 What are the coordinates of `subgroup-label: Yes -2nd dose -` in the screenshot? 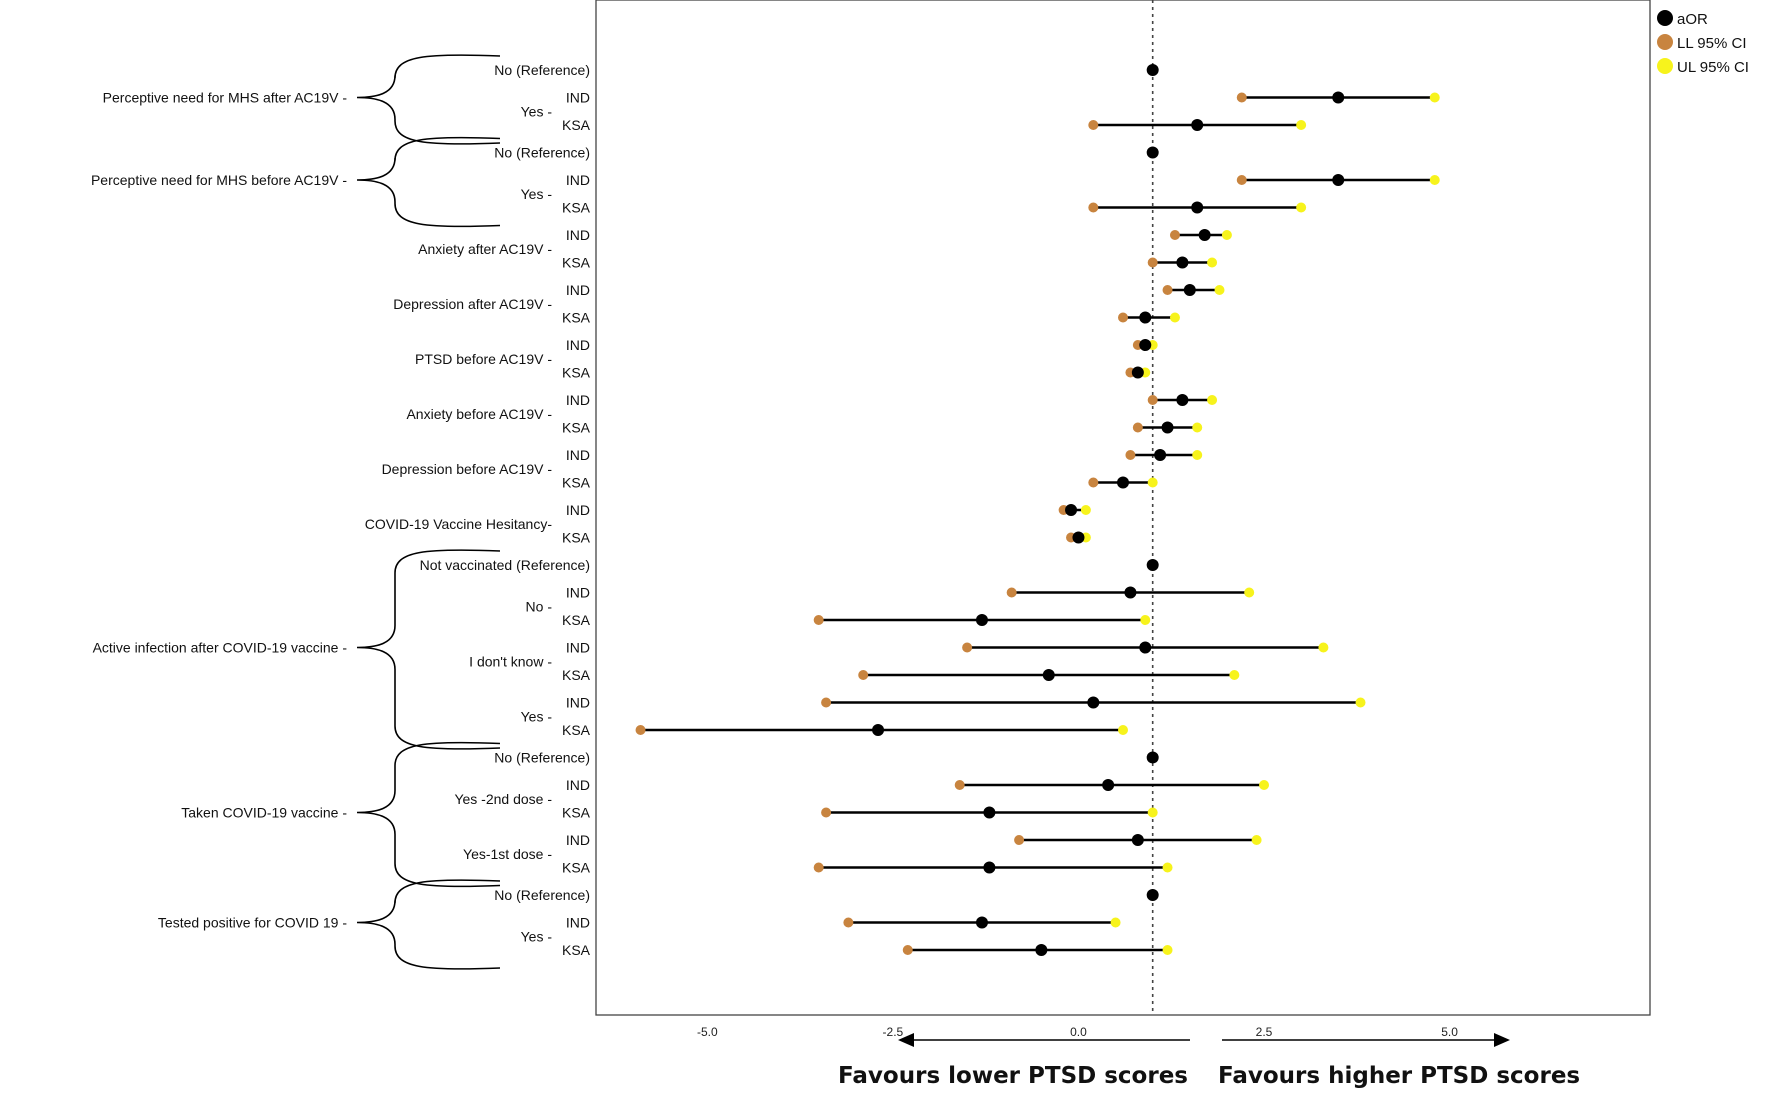 It's located at (503, 799).